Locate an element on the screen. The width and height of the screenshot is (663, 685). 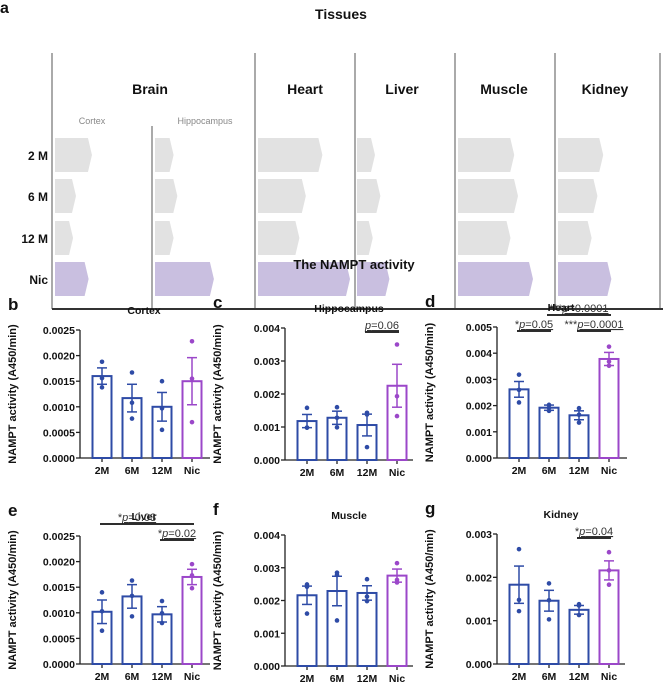
panel-letter-a: a is located at coordinates (4, 8).